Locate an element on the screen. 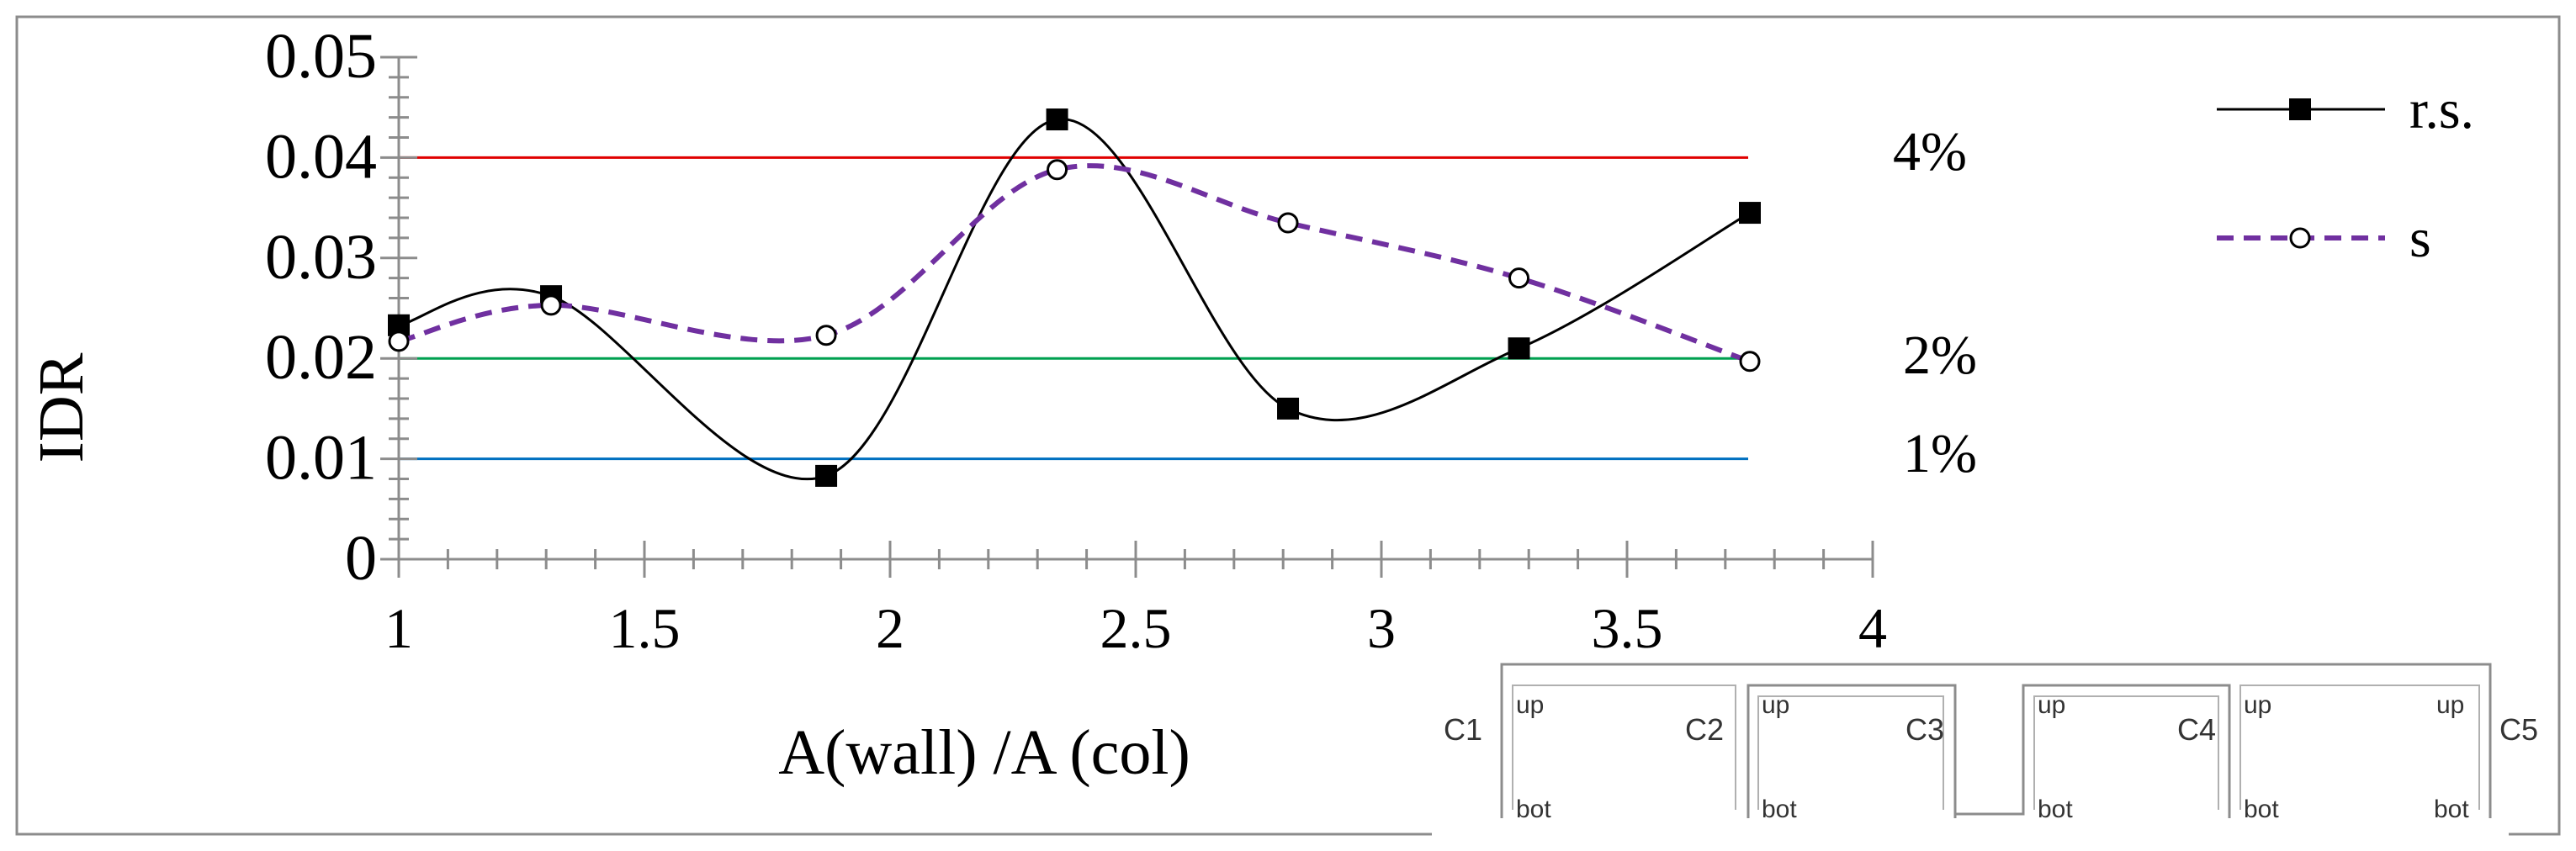  y-tick-label: 0.04 is located at coordinates (321, 157).